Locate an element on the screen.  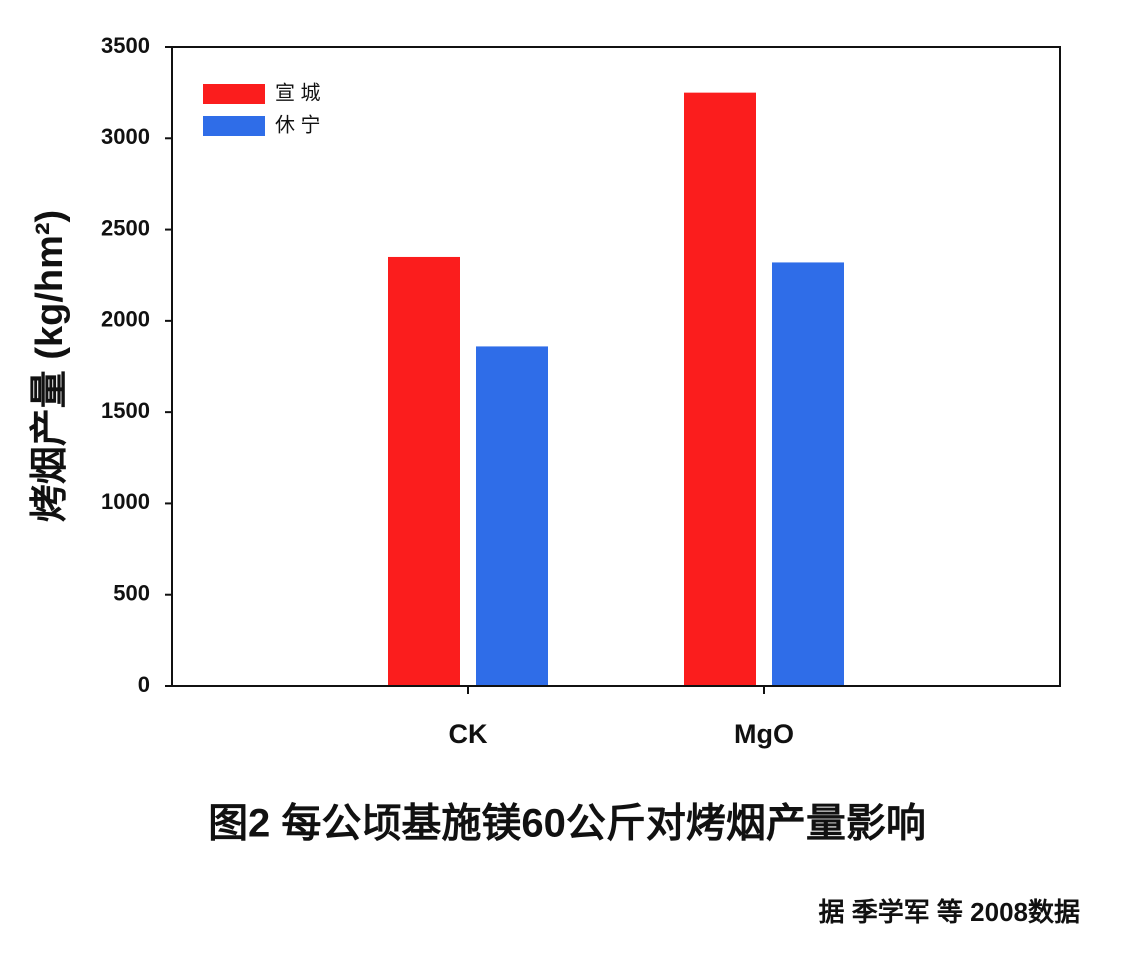
y-tick-label: 1000 is located at coordinates (125, 501).